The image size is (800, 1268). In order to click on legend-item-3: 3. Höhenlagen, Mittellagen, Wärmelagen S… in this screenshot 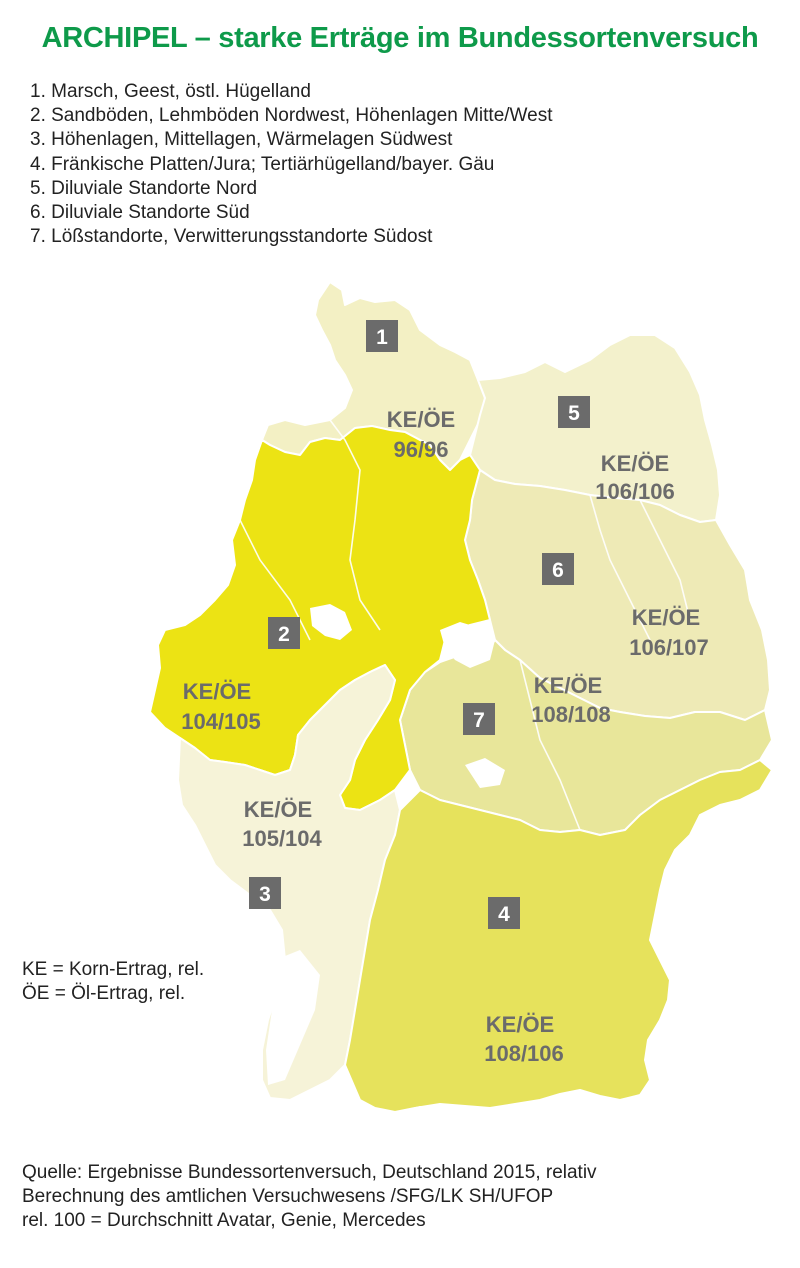, I will do `click(241, 140)`.